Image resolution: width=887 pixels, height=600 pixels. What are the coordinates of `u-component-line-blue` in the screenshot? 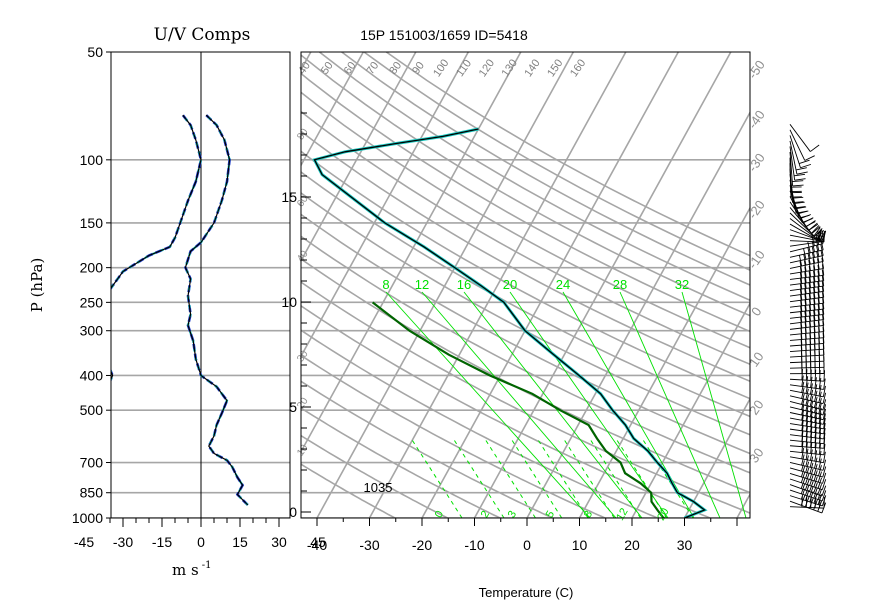 It's located at (157, 248).